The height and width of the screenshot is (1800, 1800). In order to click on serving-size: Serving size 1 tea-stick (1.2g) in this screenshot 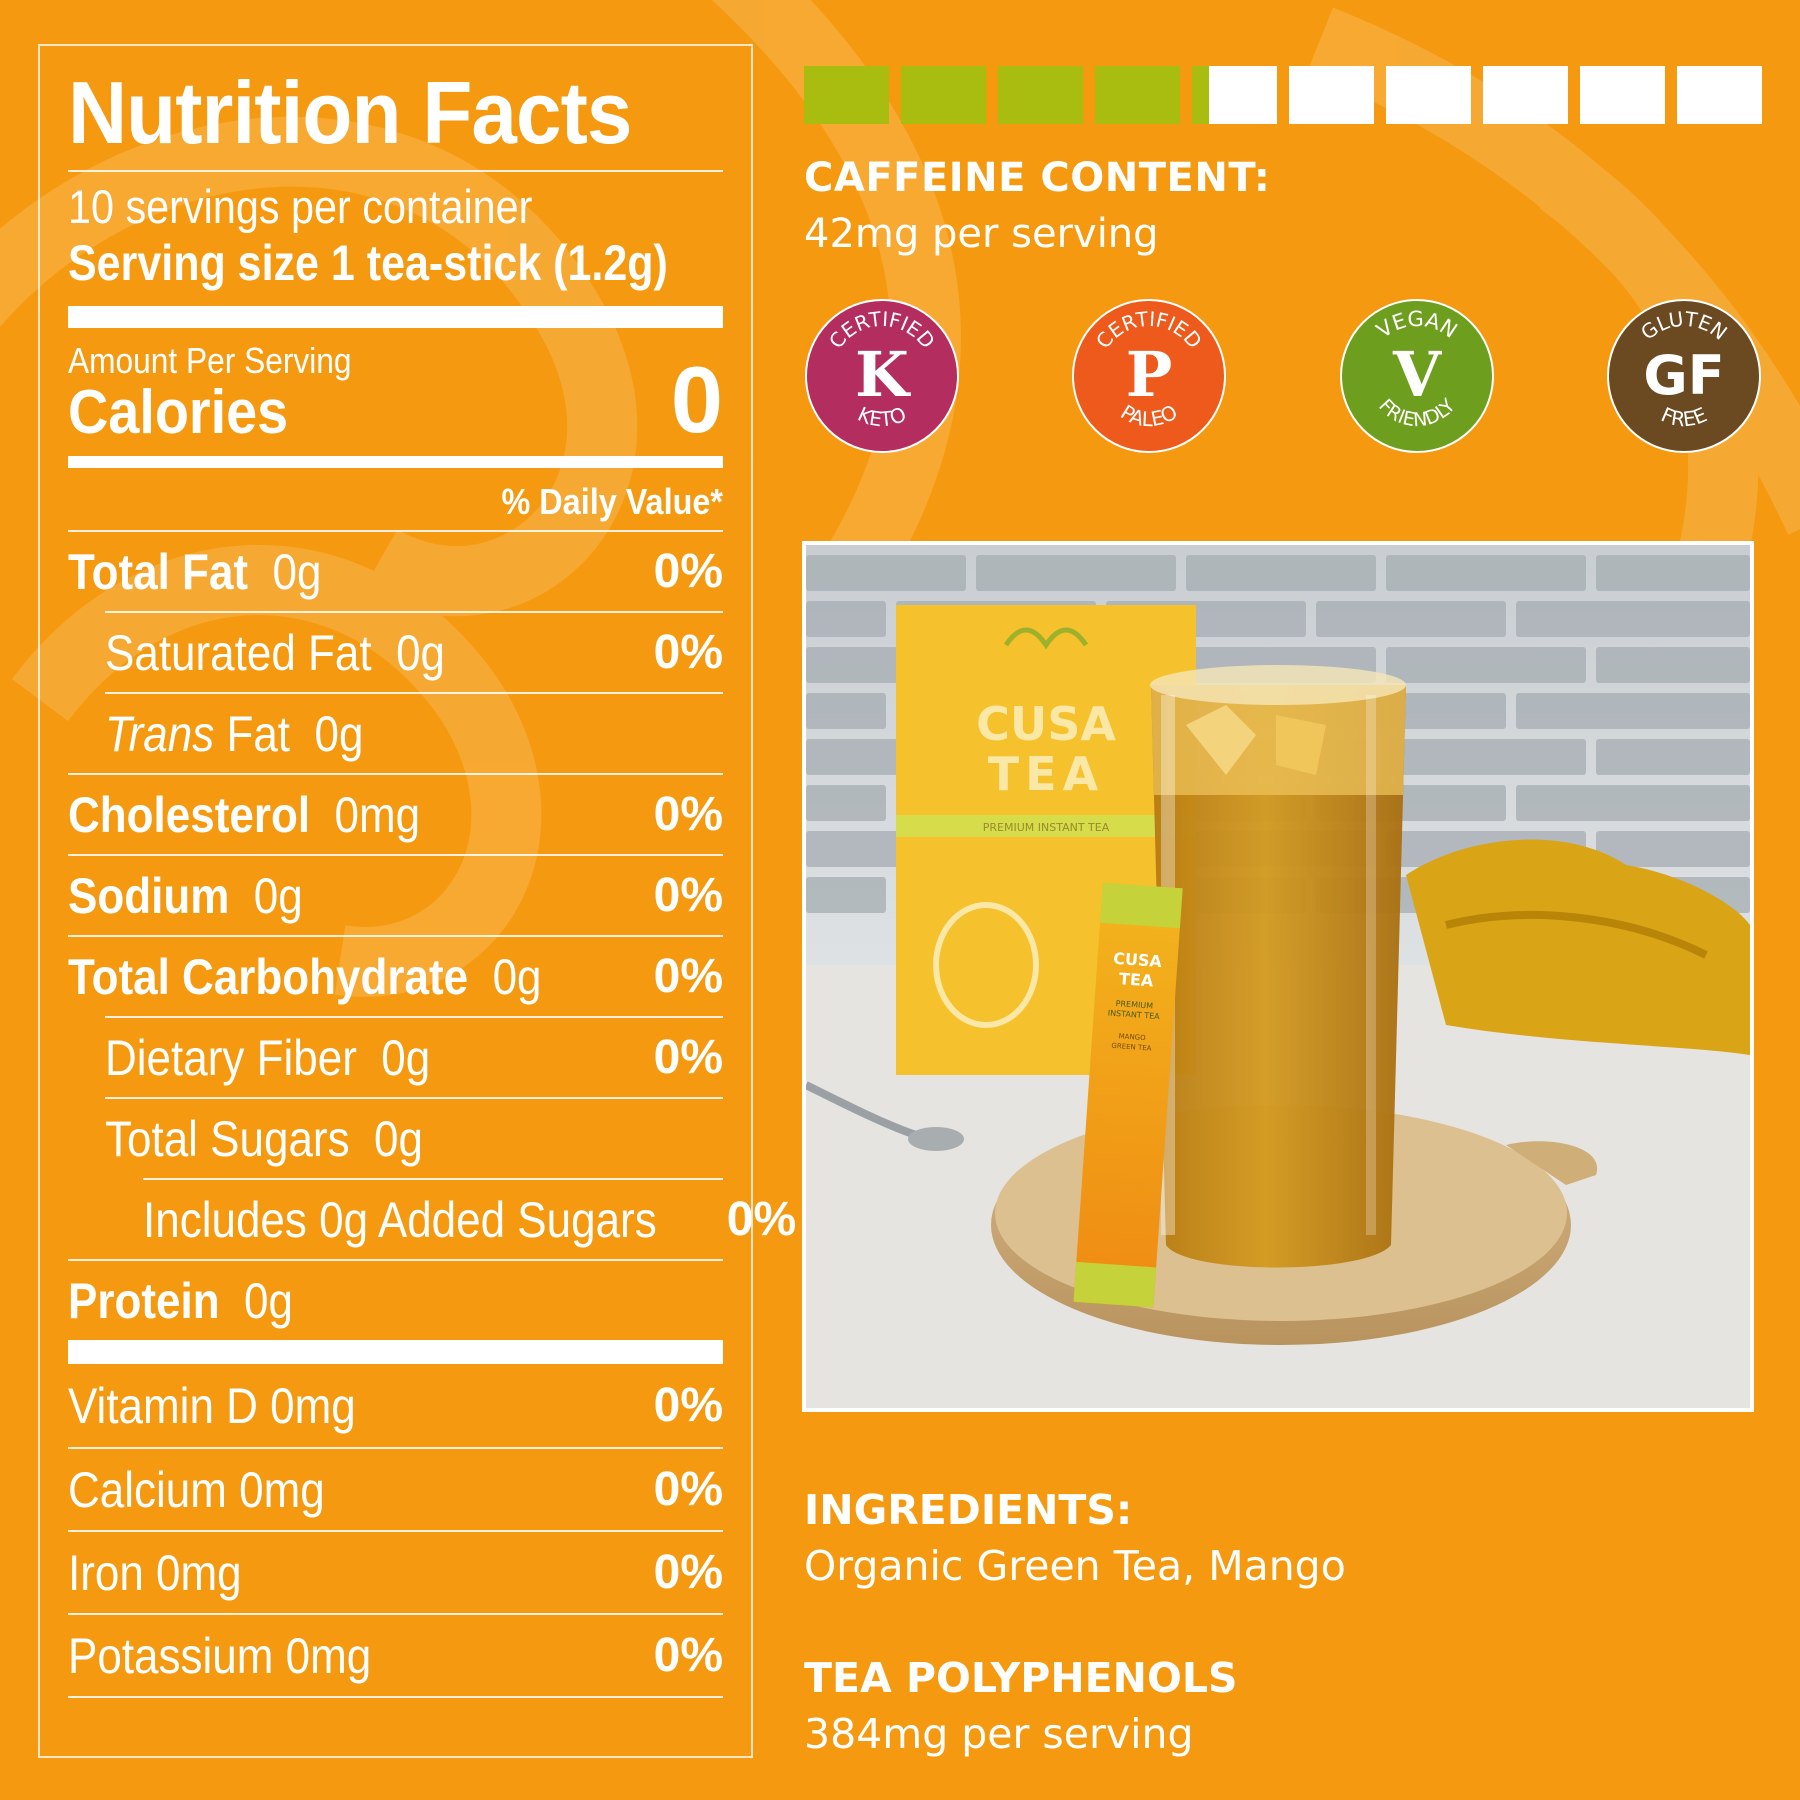, I will do `click(368, 263)`.